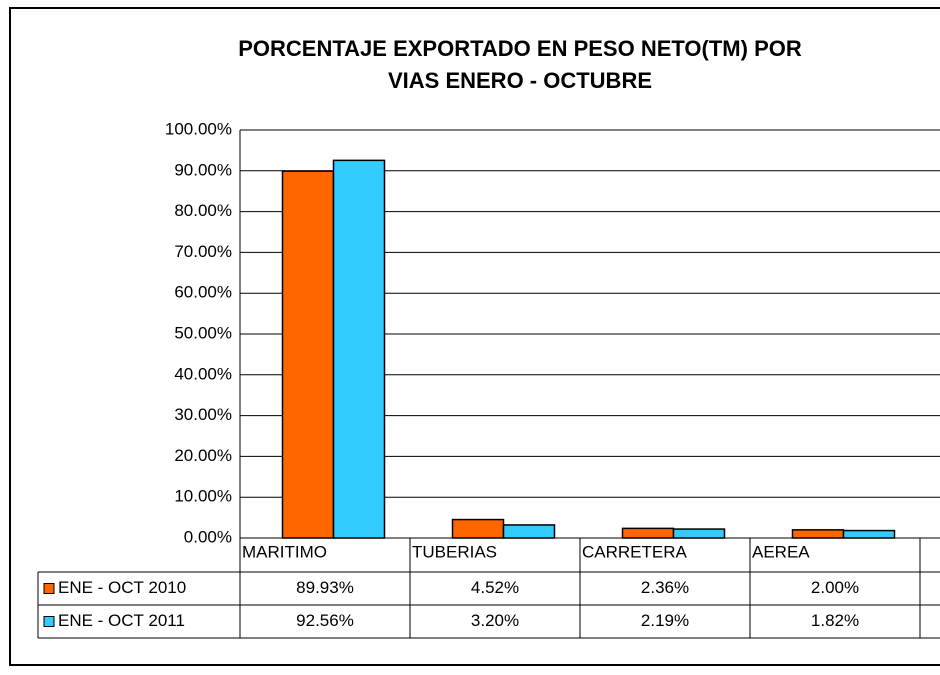 The image size is (940, 675). Describe the element at coordinates (495, 620) in the screenshot. I see `table-value: 3.20%` at that location.